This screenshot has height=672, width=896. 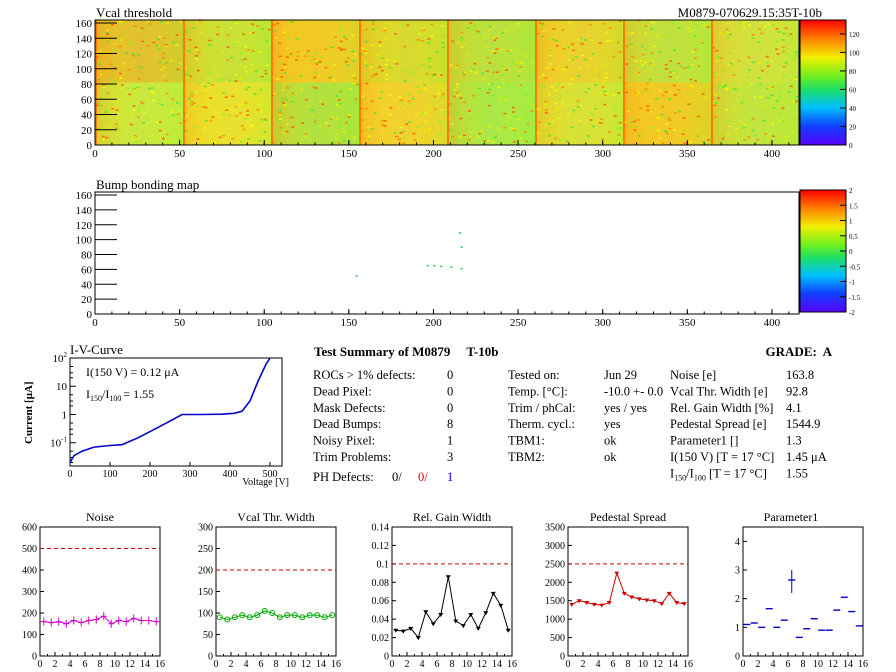 I want to click on palette-tick-label: 20, so click(x=853, y=127).